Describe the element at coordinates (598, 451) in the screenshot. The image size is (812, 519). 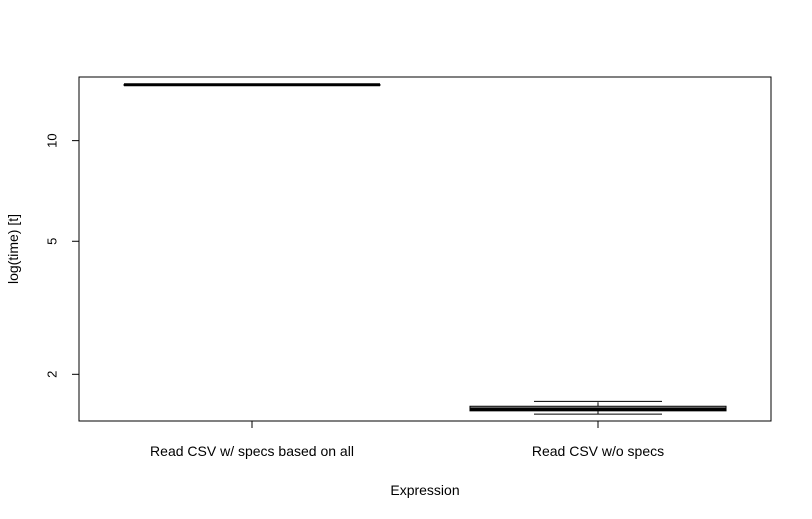
I see `x-tick-label: Read CSV w/o specs` at that location.